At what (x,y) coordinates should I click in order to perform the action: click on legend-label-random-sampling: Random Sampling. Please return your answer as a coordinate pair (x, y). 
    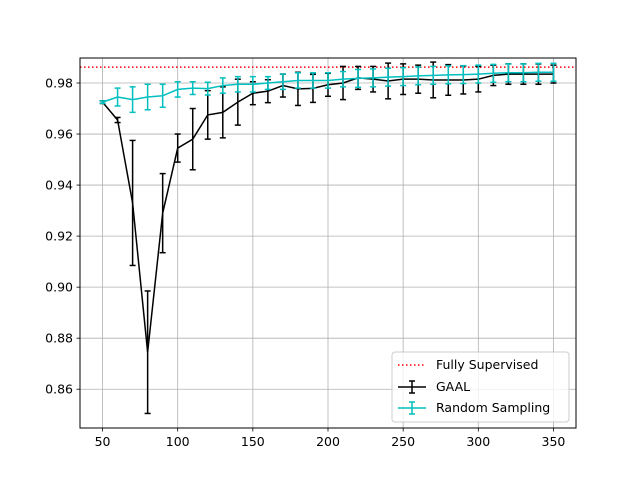
    Looking at the image, I should click on (493, 407).